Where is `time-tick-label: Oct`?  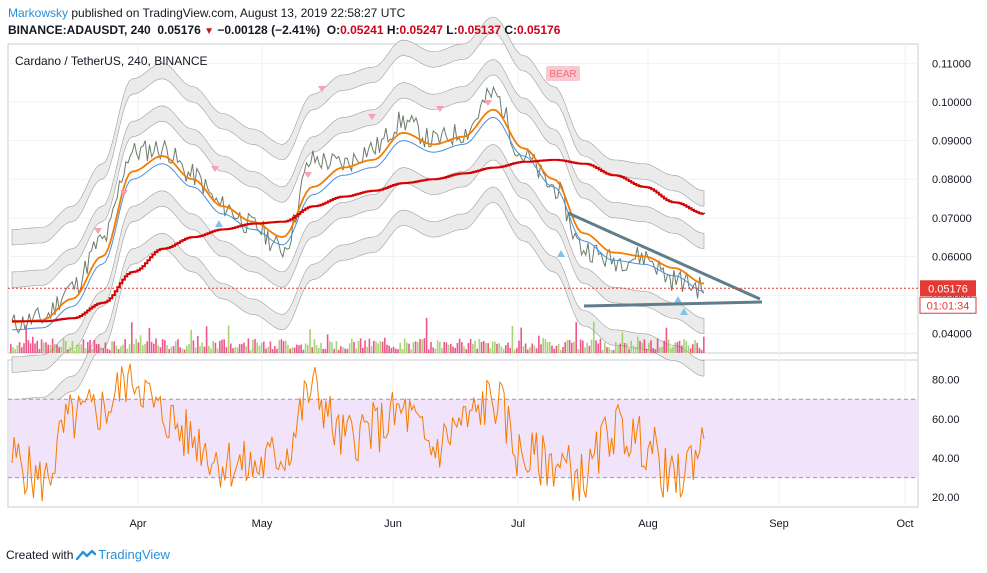 time-tick-label: Oct is located at coordinates (904, 524).